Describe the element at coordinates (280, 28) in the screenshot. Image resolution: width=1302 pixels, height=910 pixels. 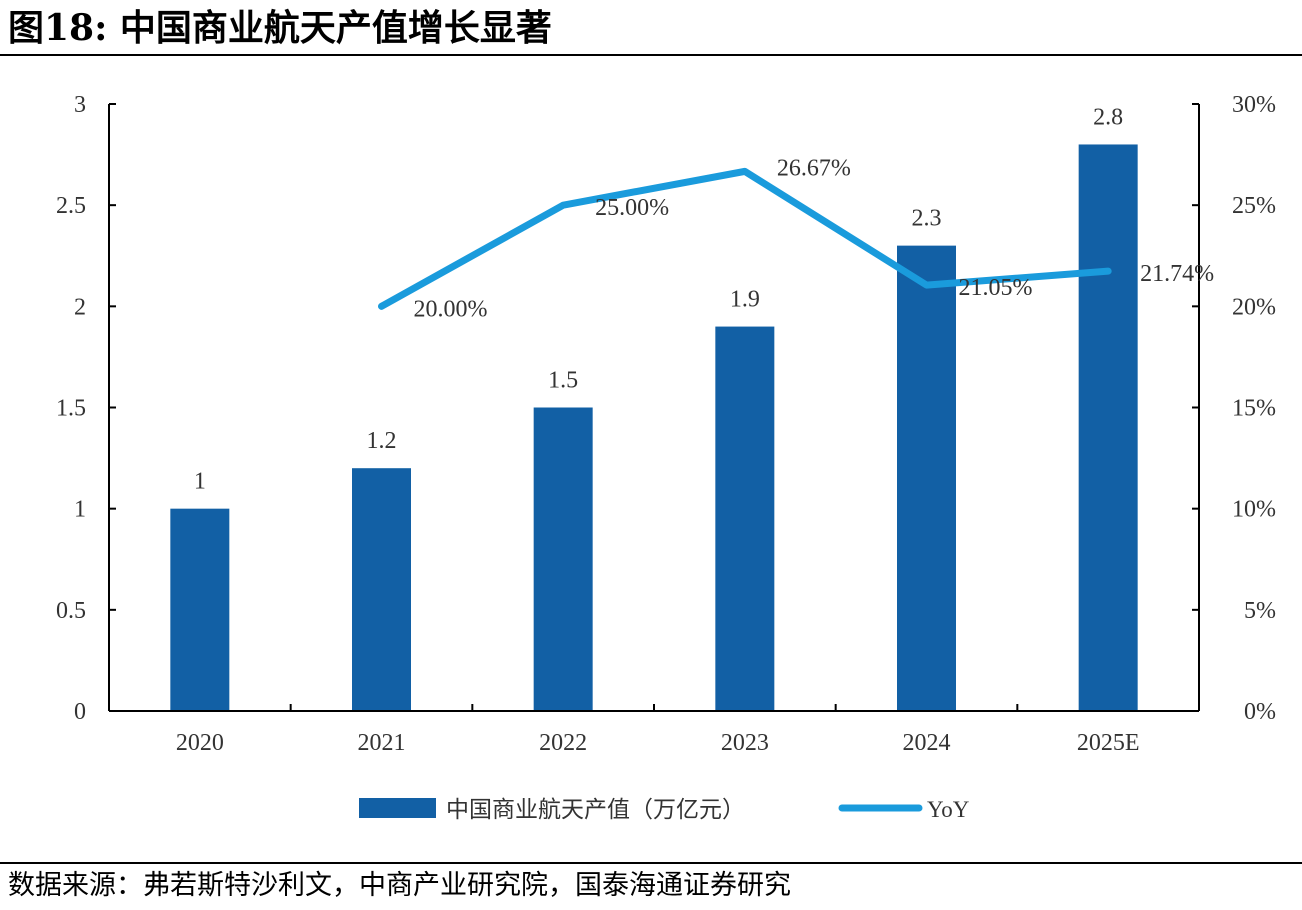
I see `figure-title: 图18: 中国商业航天产值增长显著` at that location.